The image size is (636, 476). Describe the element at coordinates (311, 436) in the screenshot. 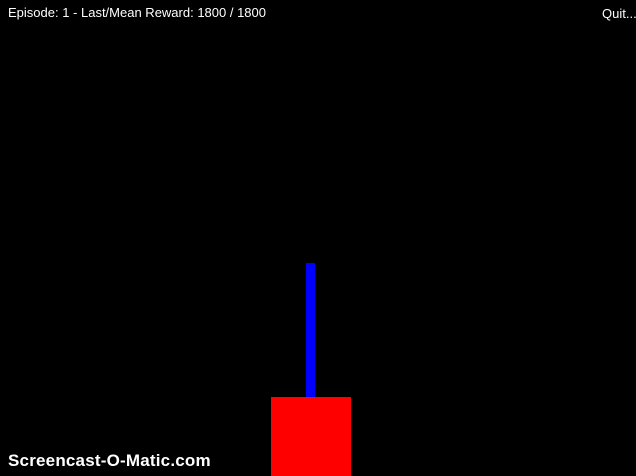

I see `cart` at that location.